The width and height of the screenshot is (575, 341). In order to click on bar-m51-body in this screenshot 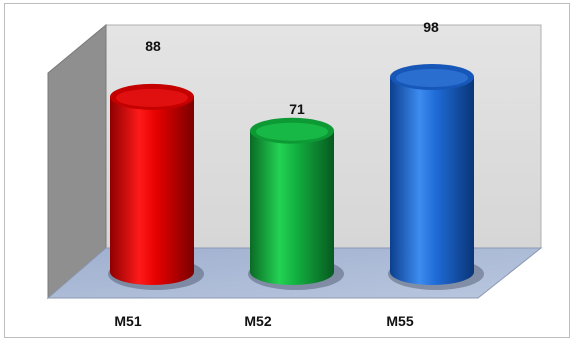, I will do `click(152, 190)`.